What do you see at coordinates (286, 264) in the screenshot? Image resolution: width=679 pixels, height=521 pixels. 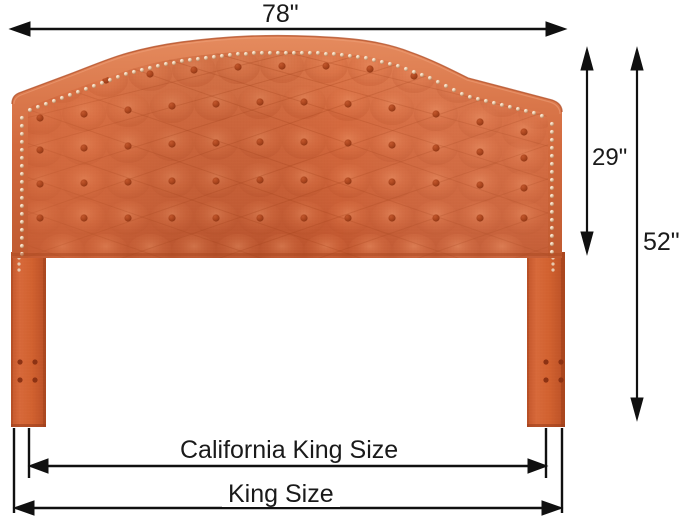 I see `leg-rivets` at bounding box center [286, 264].